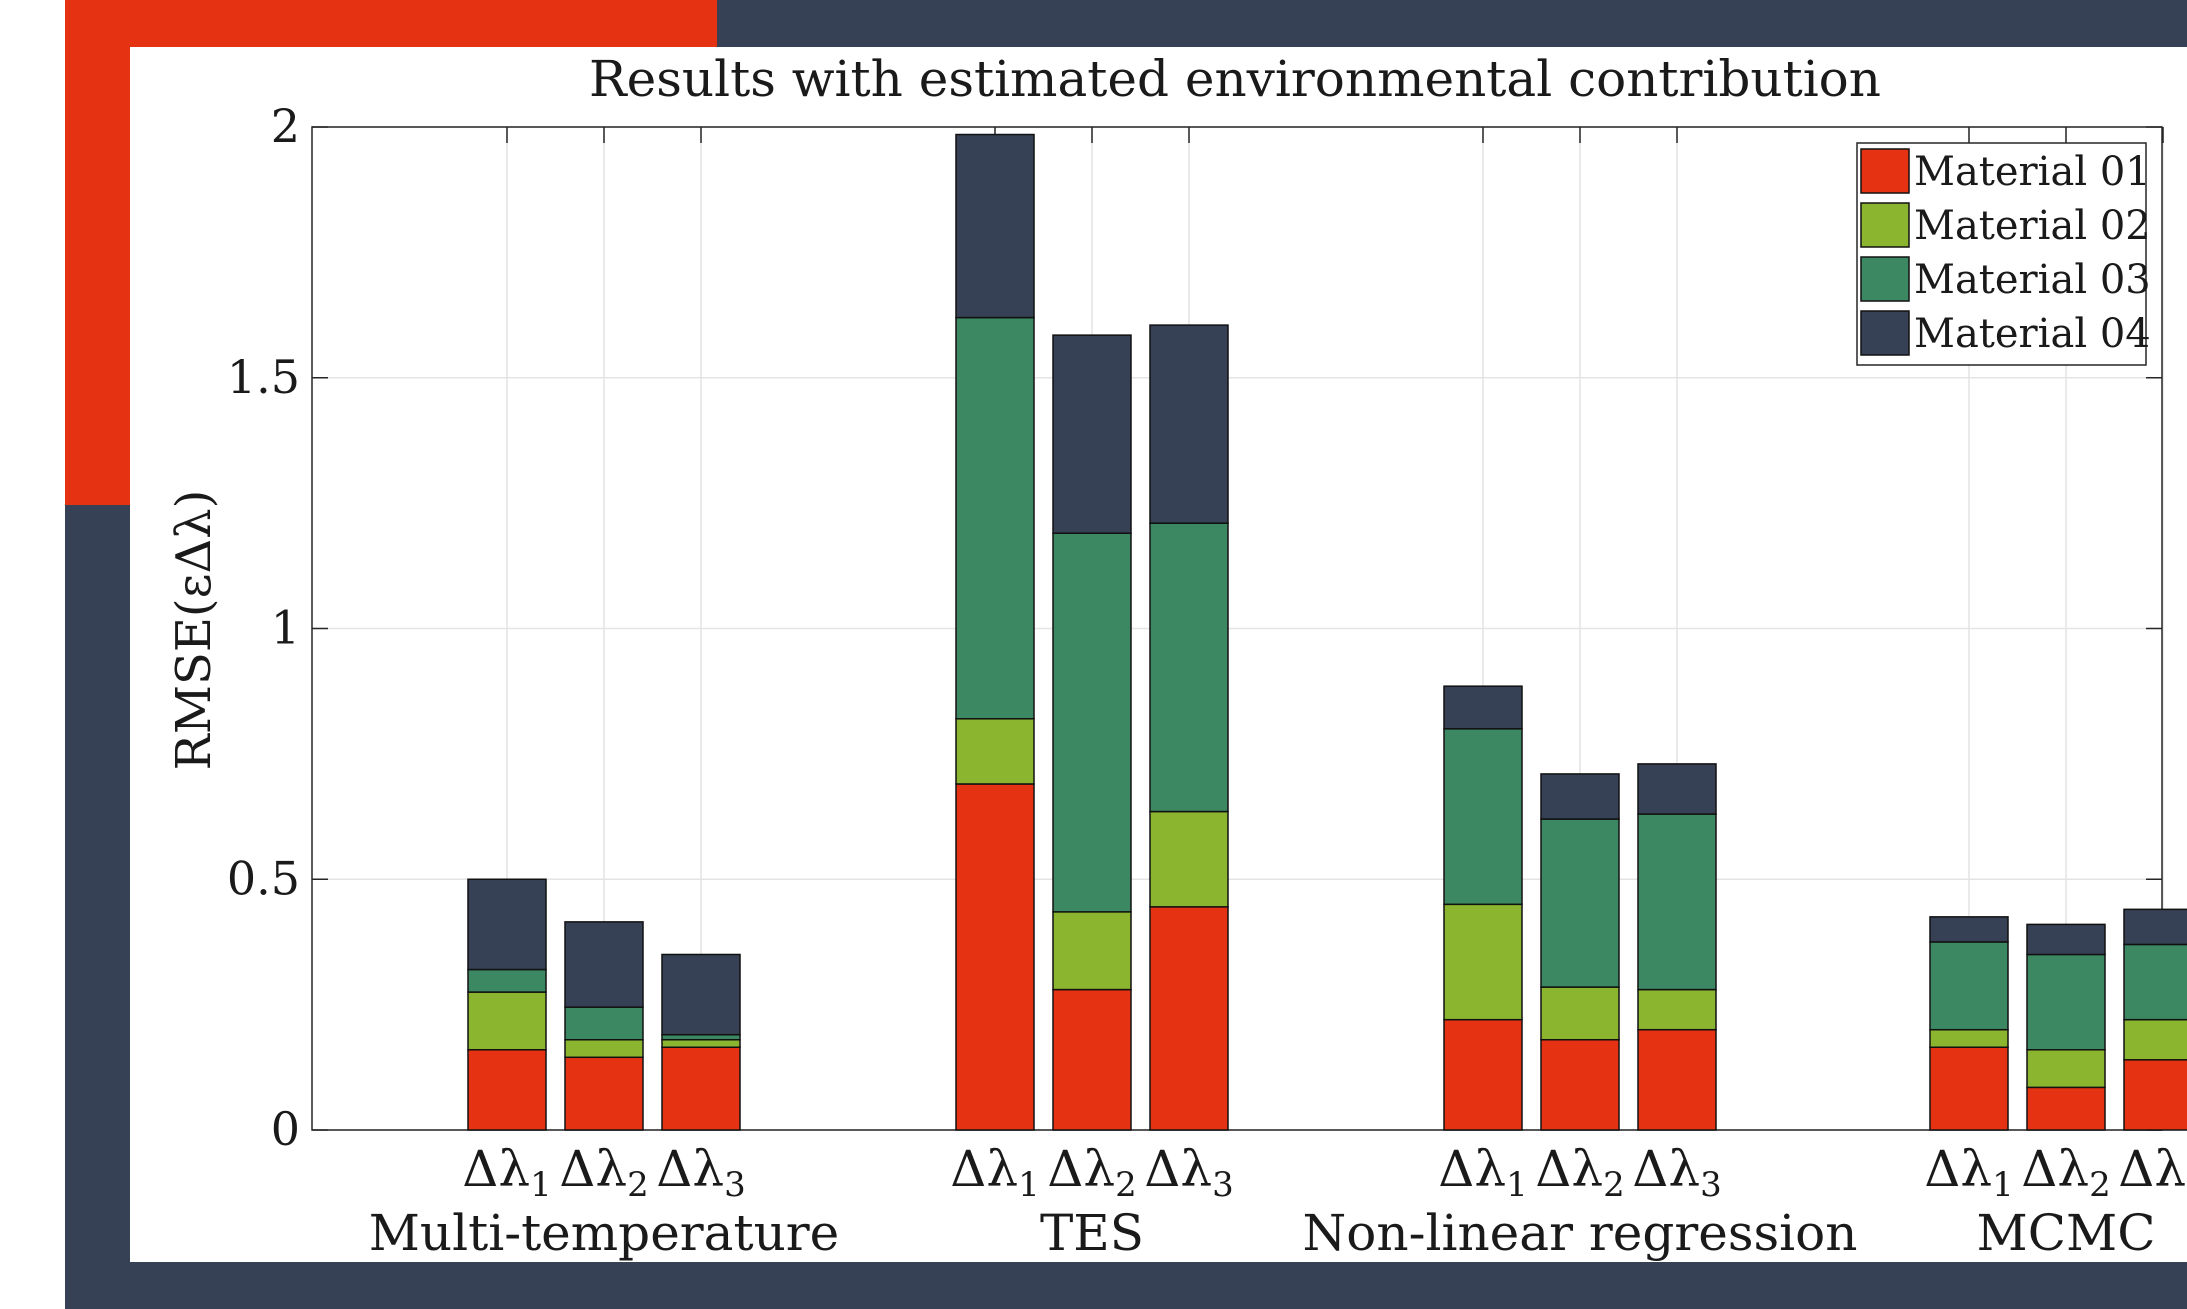  What do you see at coordinates (2032, 226) in the screenshot?
I see `legend-entry-label: Material 02` at bounding box center [2032, 226].